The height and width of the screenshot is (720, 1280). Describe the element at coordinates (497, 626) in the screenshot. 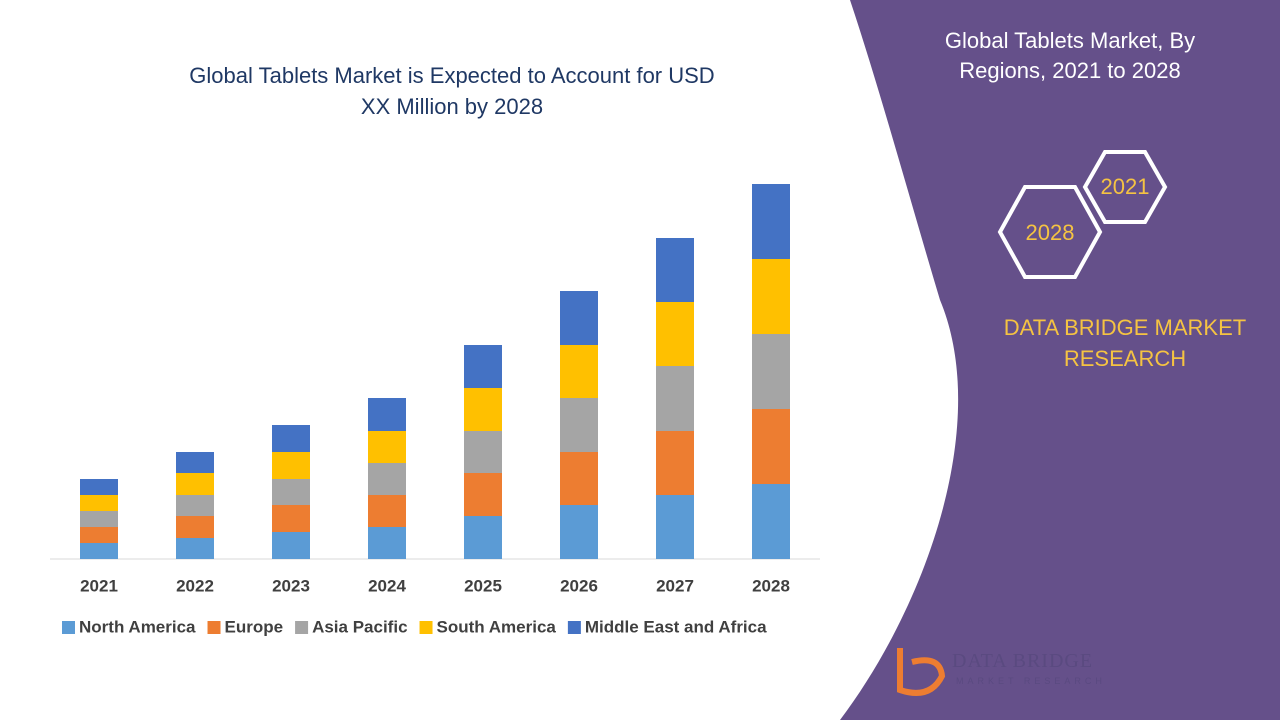

I see `legend-label: South America` at that location.